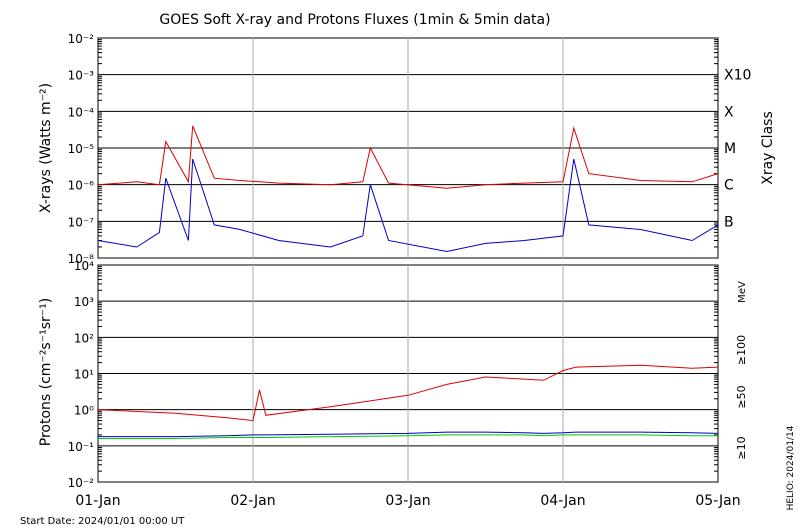 The image size is (800, 530). Describe the element at coordinates (737, 76) in the screenshot. I see `xray-class-label: X10` at that location.